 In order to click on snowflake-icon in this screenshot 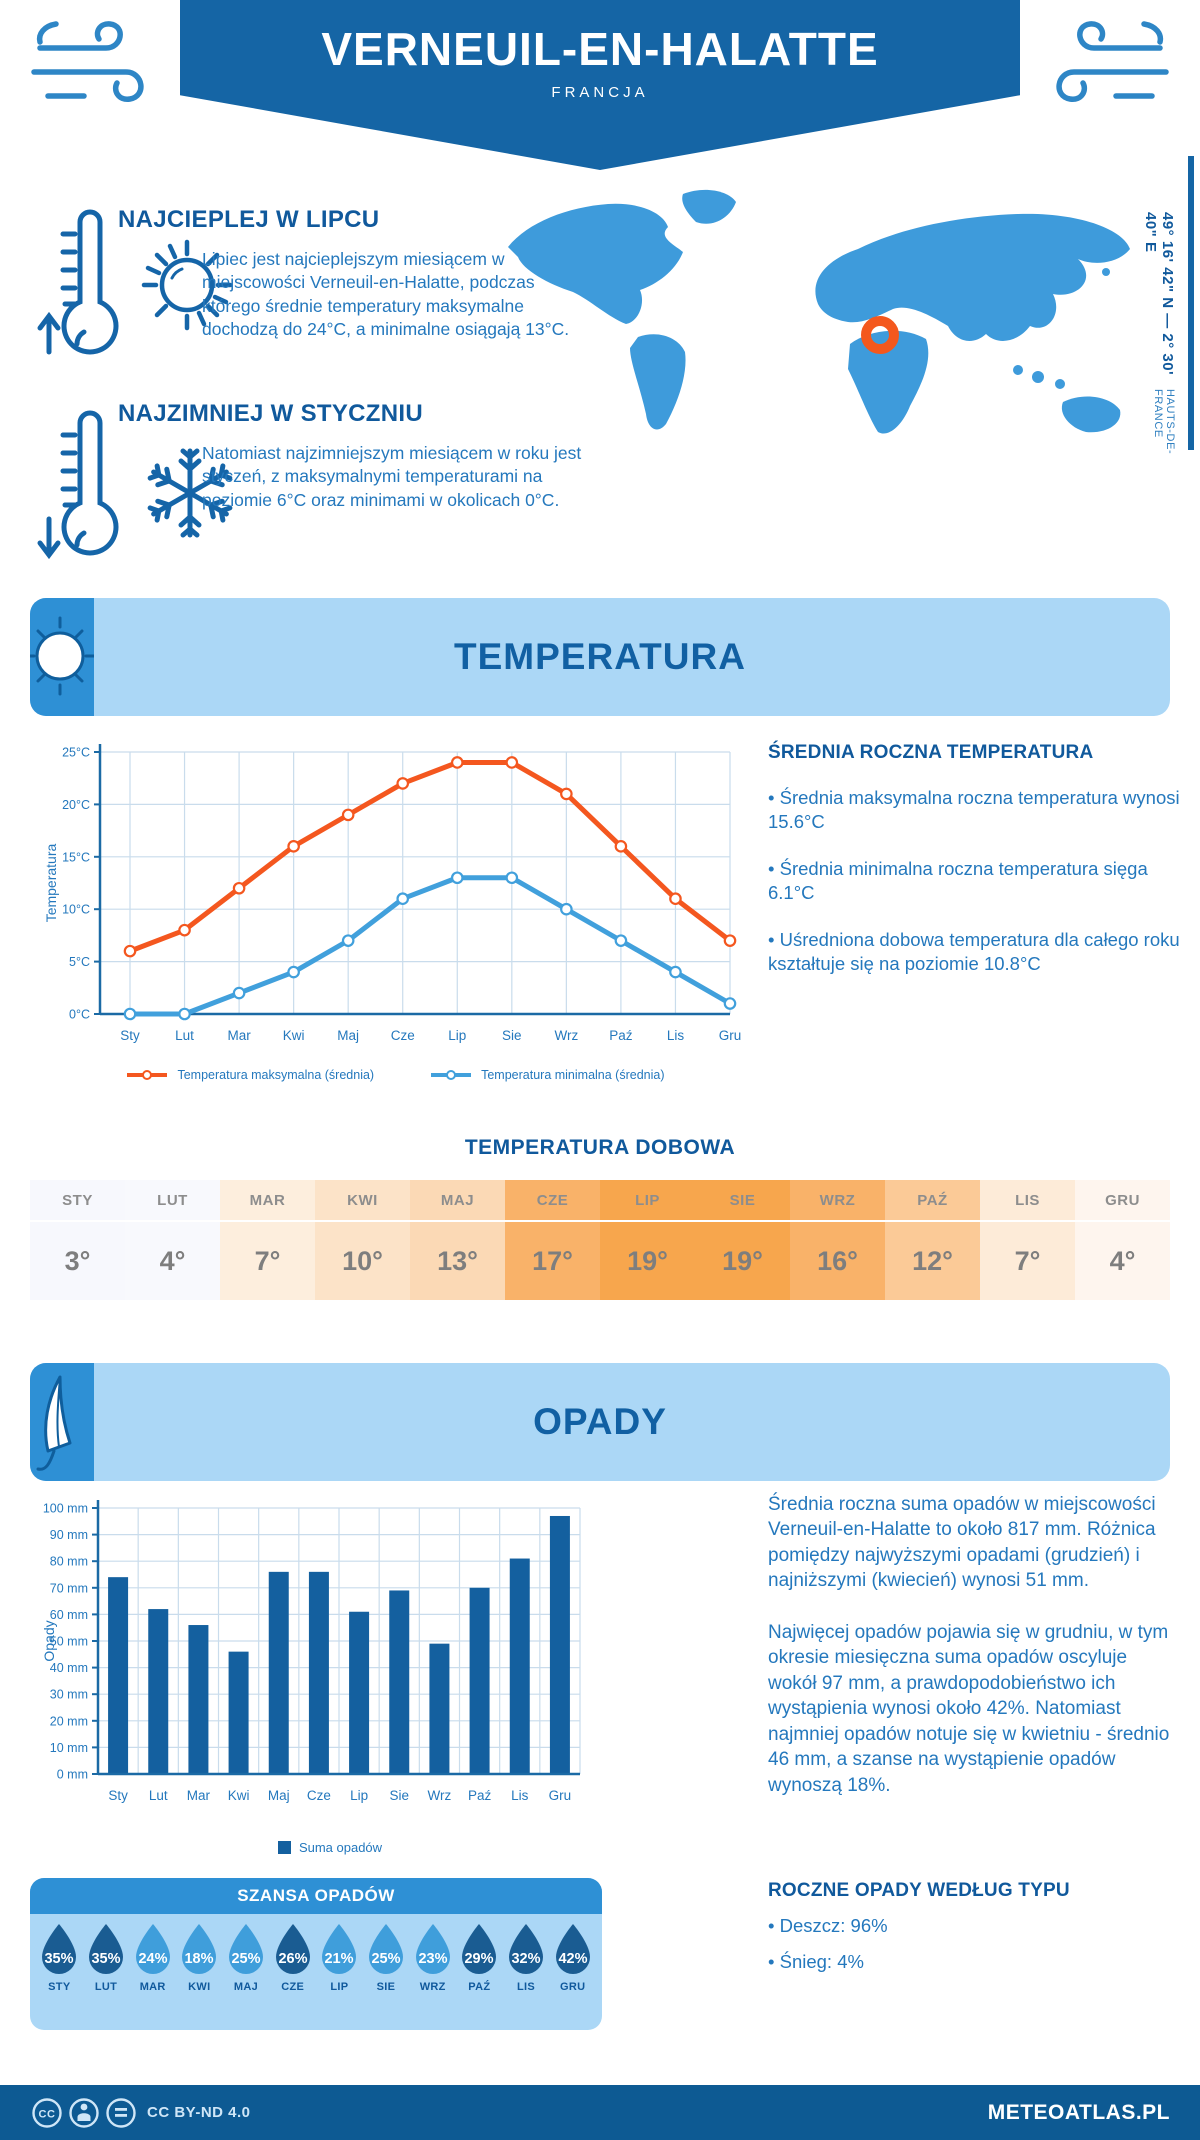, I will do `click(190, 498)`.